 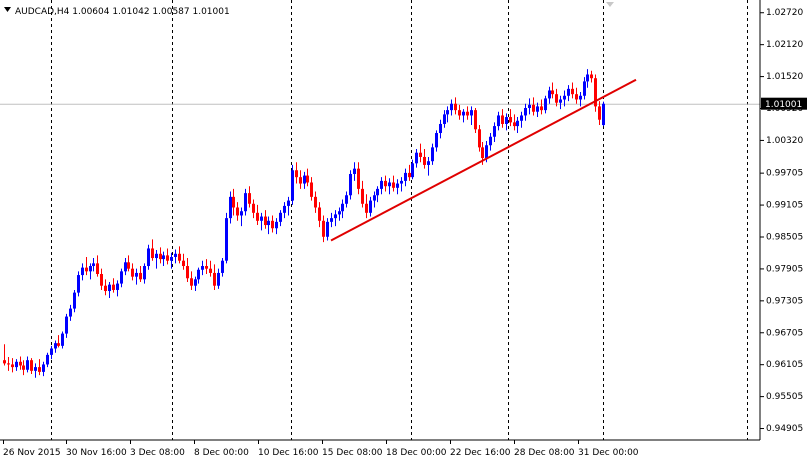 I want to click on dropdown-triangle-icon, so click(x=7, y=9).